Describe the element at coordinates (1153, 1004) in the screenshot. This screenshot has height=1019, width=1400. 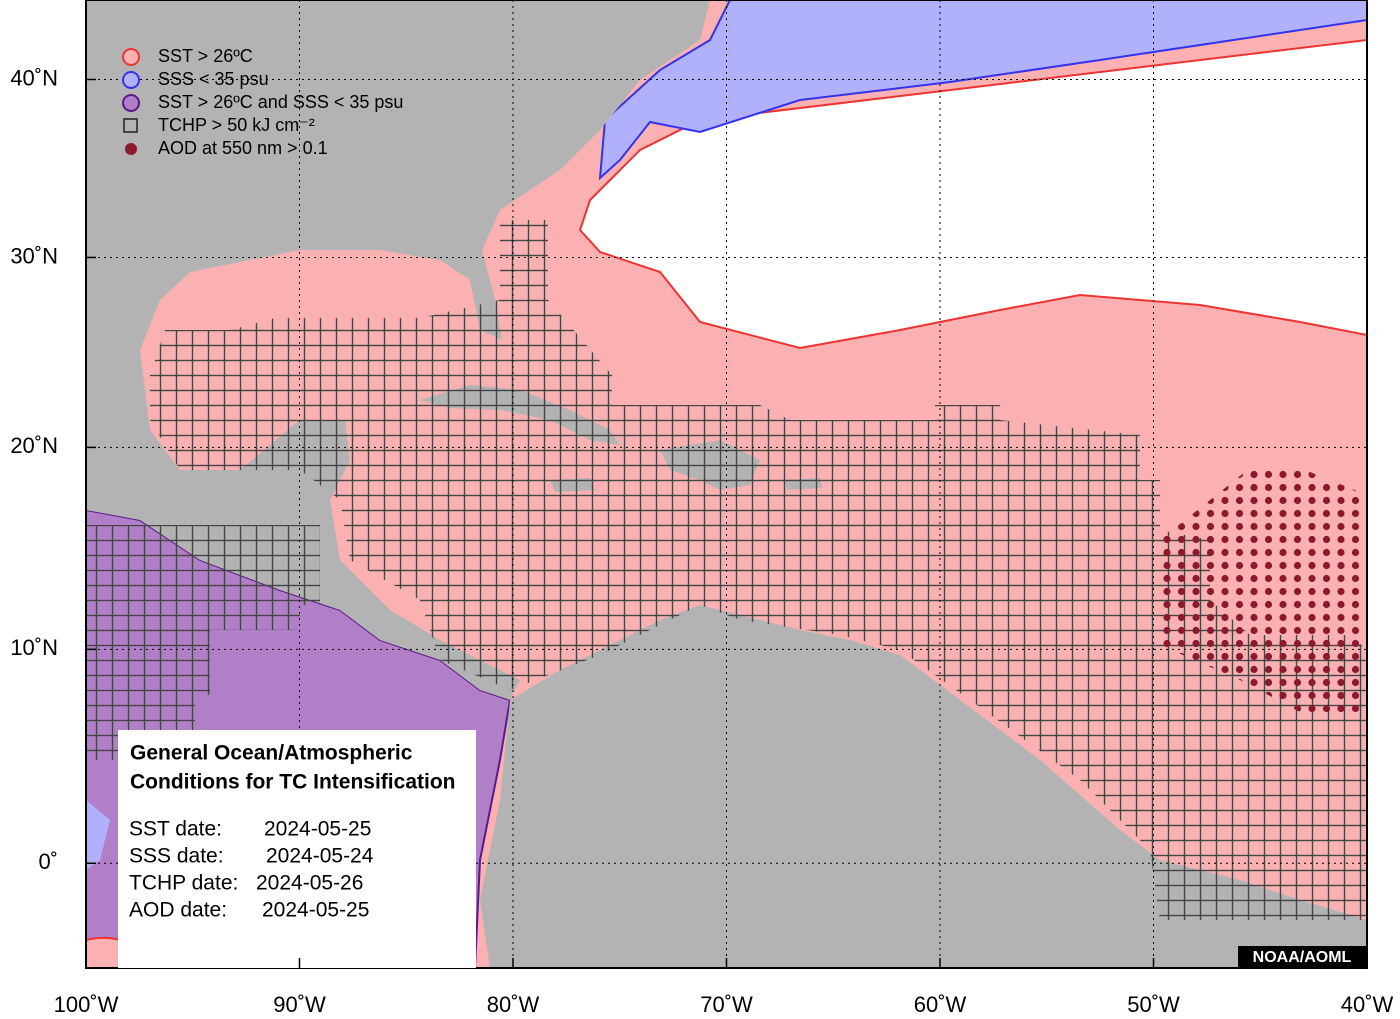
I see `x-tick-label: 50˚W` at that location.